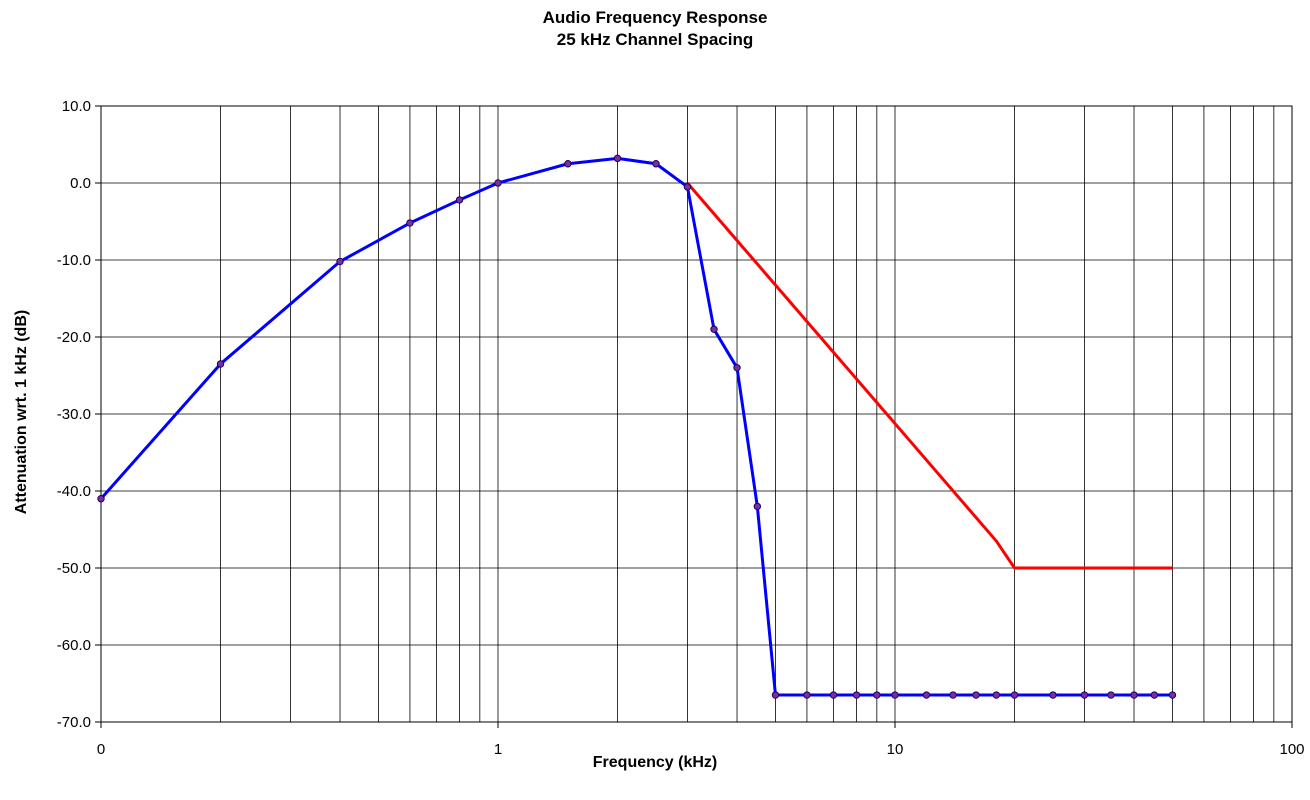  What do you see at coordinates (655, 17) in the screenshot?
I see `chart-title: Audio Frequency Response` at bounding box center [655, 17].